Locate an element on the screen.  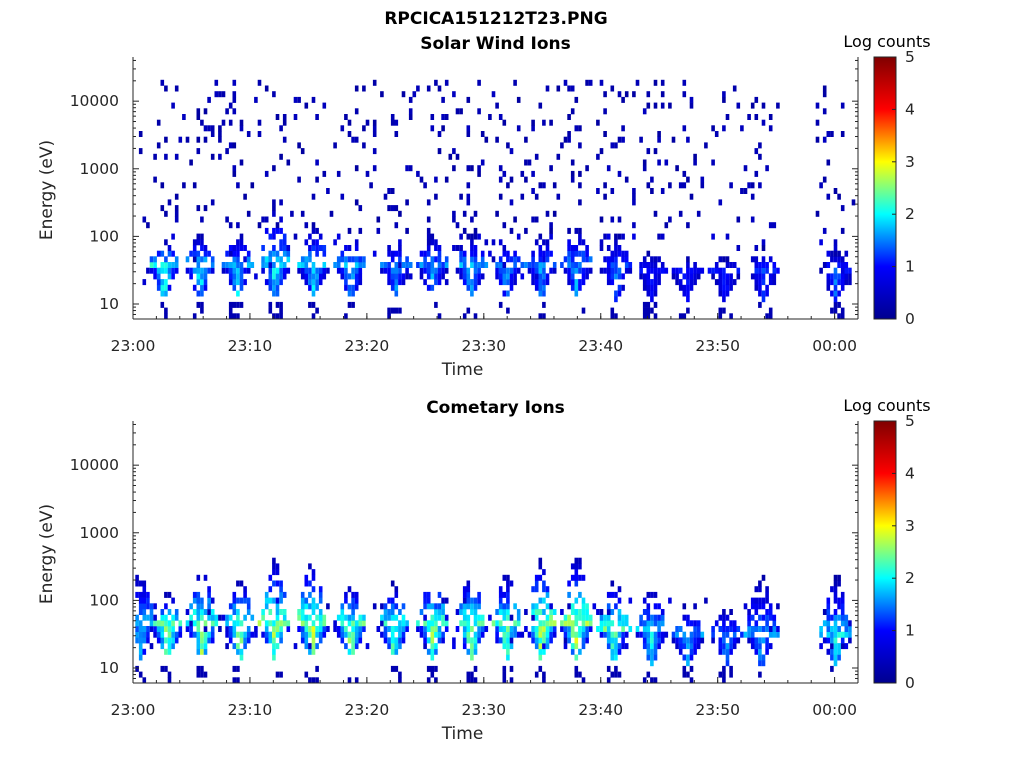
x-tick-label: 23:50 is located at coordinates (717, 710).